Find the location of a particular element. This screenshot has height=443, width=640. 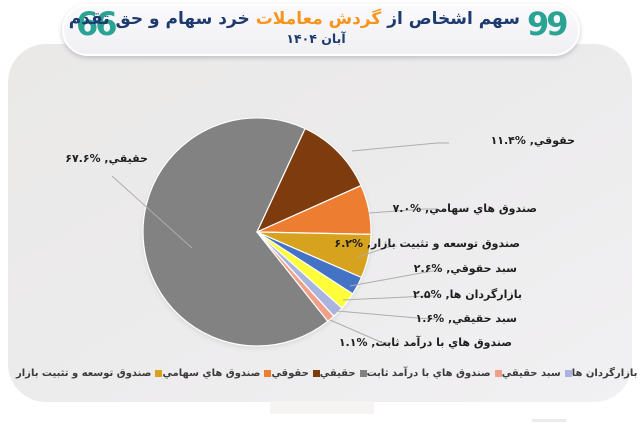

legend-label: صندوق هاي سهامي is located at coordinates (211, 373).